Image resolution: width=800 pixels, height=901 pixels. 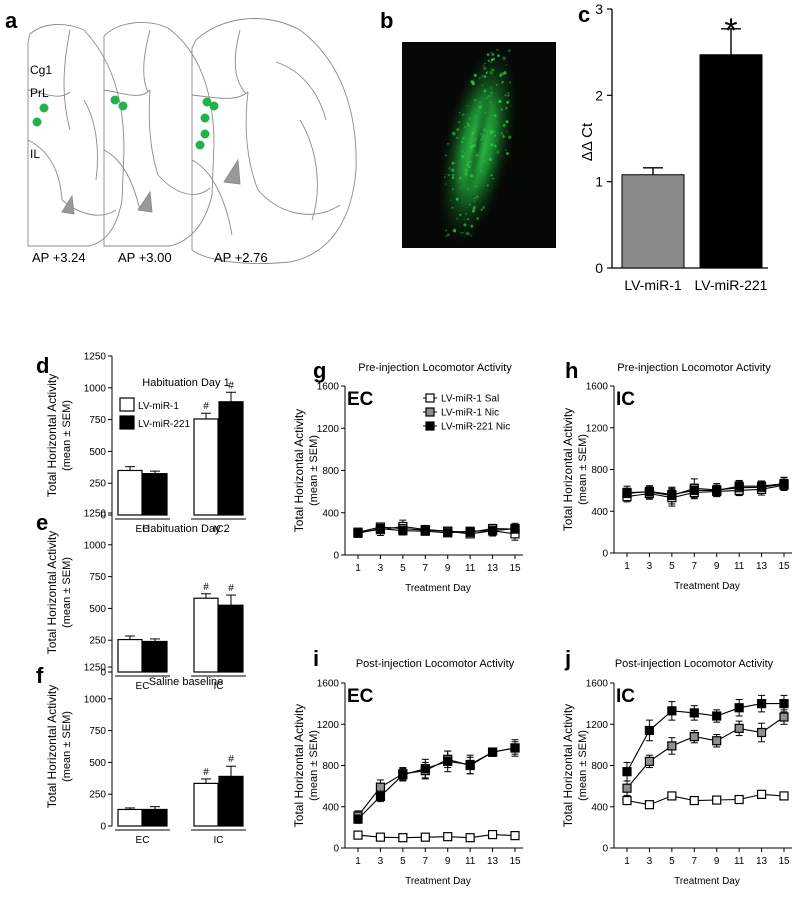 I want to click on y-tick-label: 0, so click(x=103, y=673).